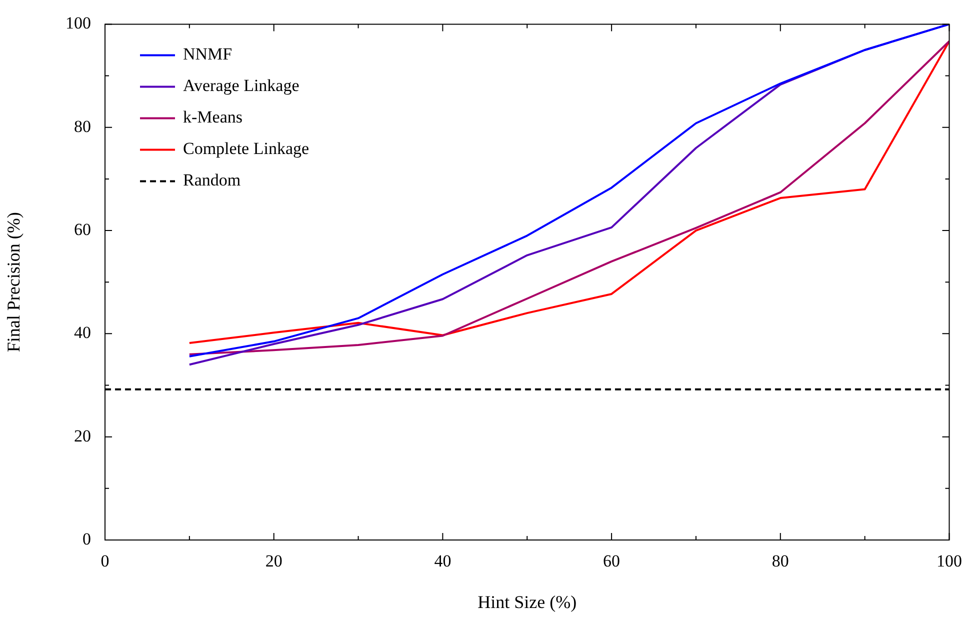 The width and height of the screenshot is (974, 618). Describe the element at coordinates (14, 282) in the screenshot. I see `y-axis-title: Final Precision (%)` at that location.